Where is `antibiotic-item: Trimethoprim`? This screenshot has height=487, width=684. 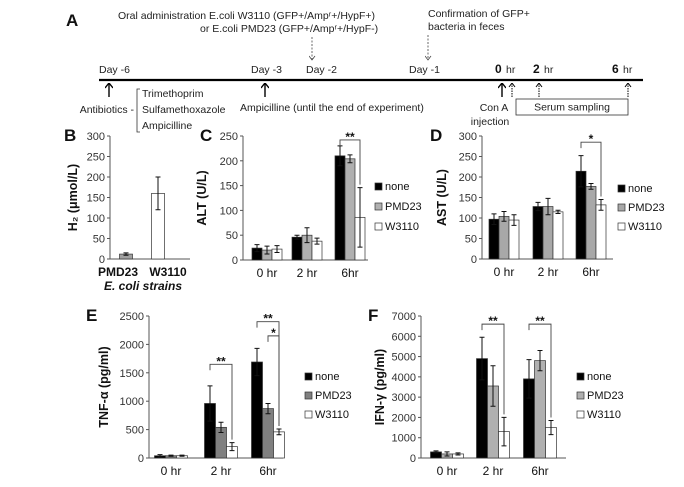 antibiotic-item: Trimethoprim is located at coordinates (173, 94).